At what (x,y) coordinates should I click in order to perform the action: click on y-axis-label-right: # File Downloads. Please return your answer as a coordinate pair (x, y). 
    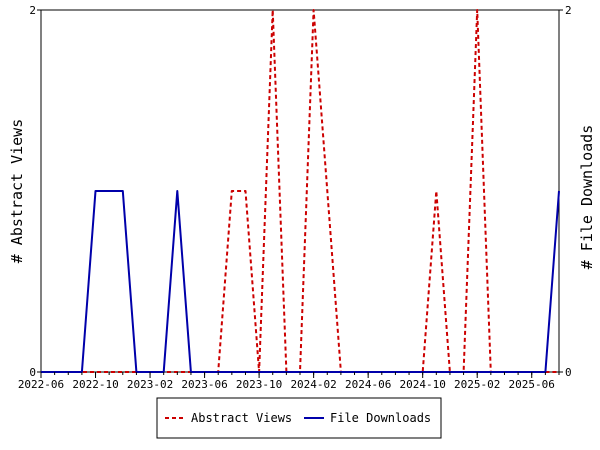
    Looking at the image, I should click on (587, 197).